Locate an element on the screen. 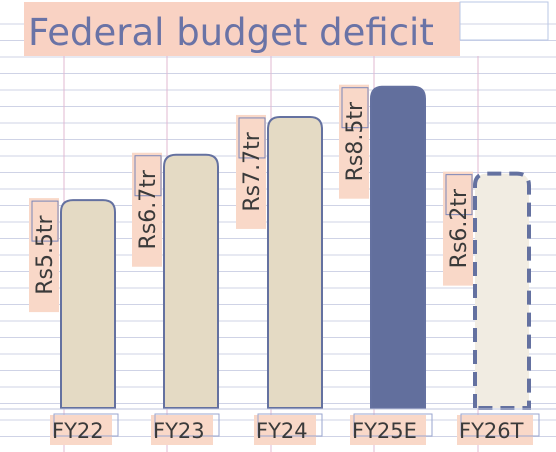 The height and width of the screenshot is (452, 556). bar-fy24 is located at coordinates (295, 262).